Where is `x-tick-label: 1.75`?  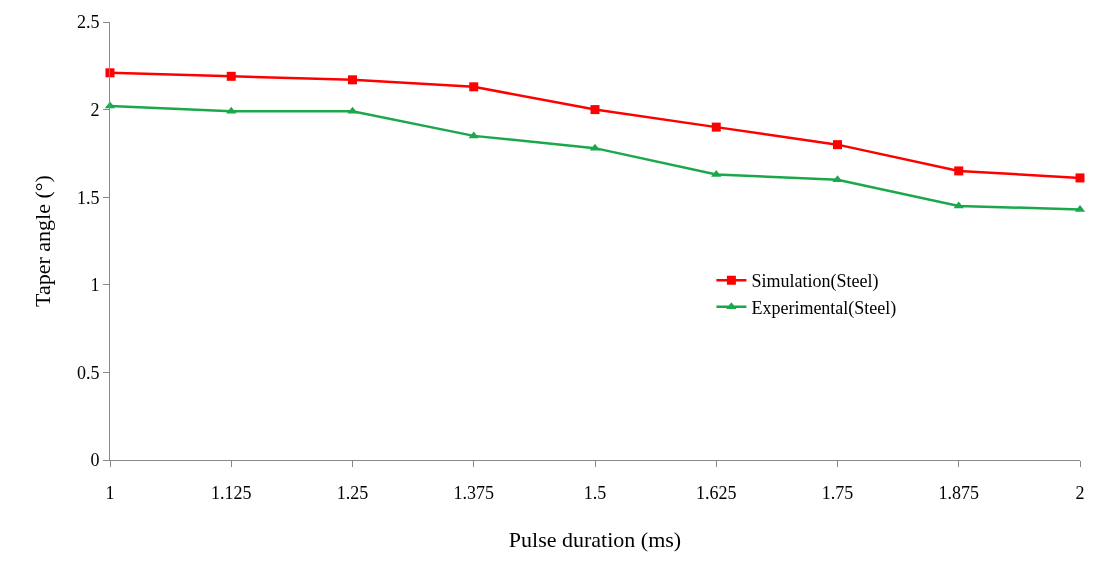
x-tick-label: 1.75 is located at coordinates (837, 492).